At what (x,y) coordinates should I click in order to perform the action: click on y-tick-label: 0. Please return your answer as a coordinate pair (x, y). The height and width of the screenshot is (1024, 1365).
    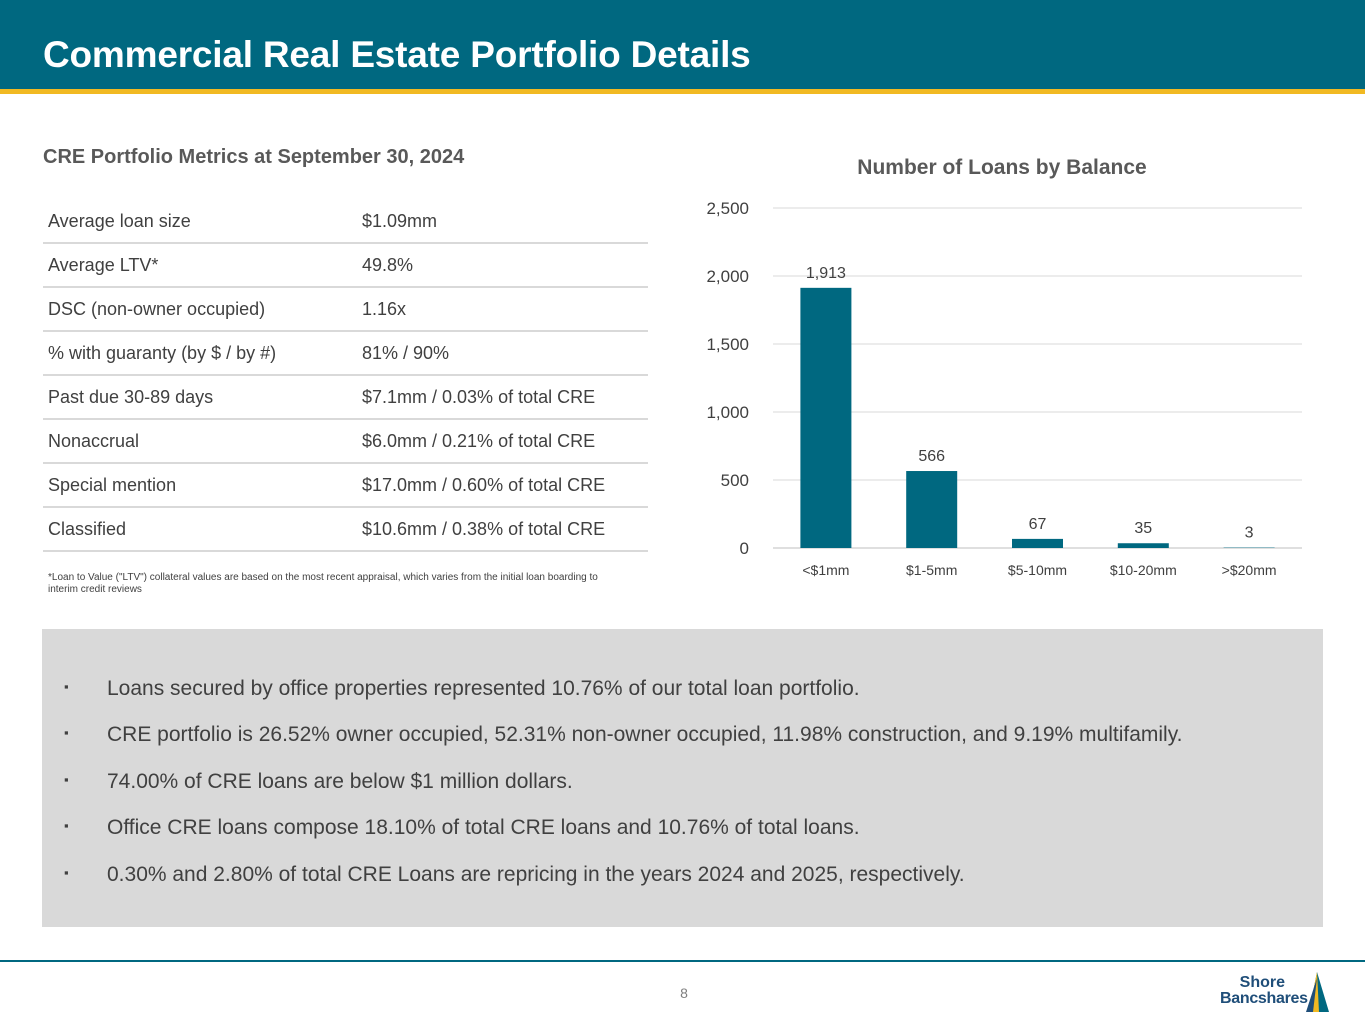
    Looking at the image, I should click on (744, 548).